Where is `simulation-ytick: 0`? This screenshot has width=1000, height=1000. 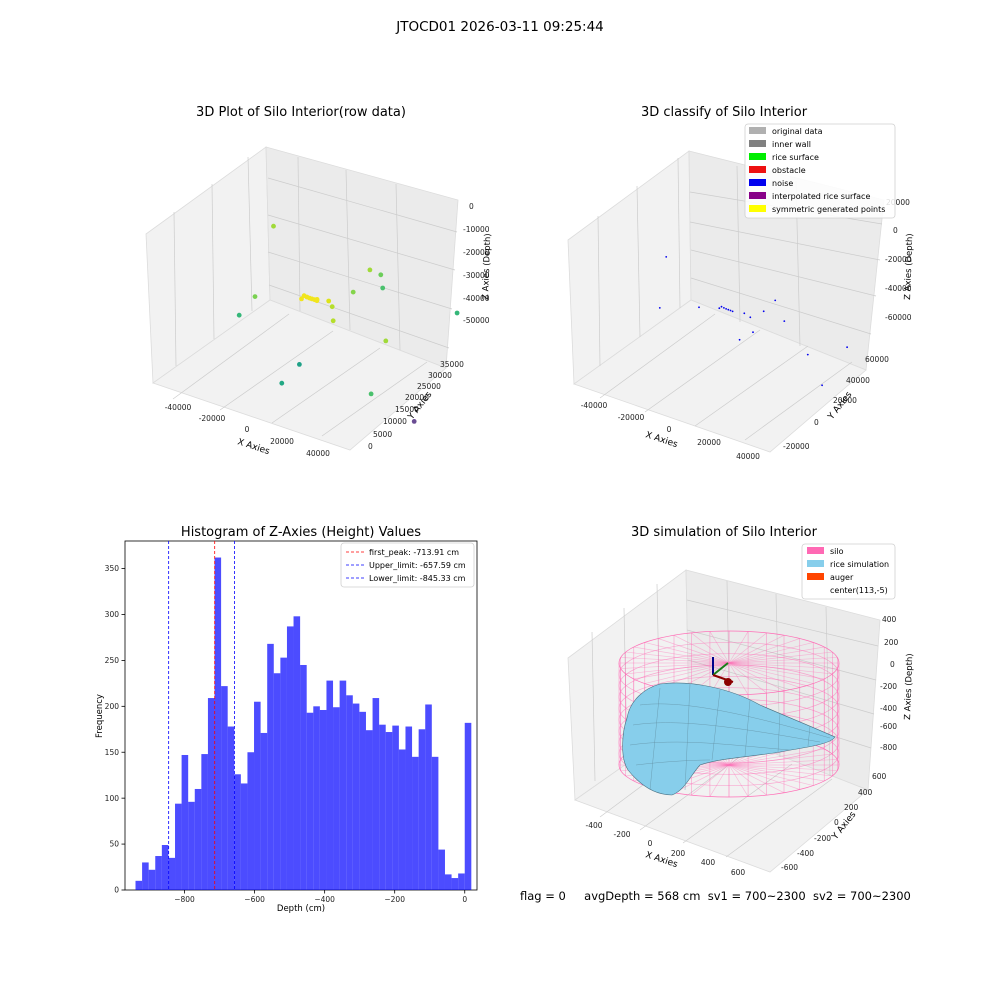 simulation-ytick: 0 is located at coordinates (836, 822).